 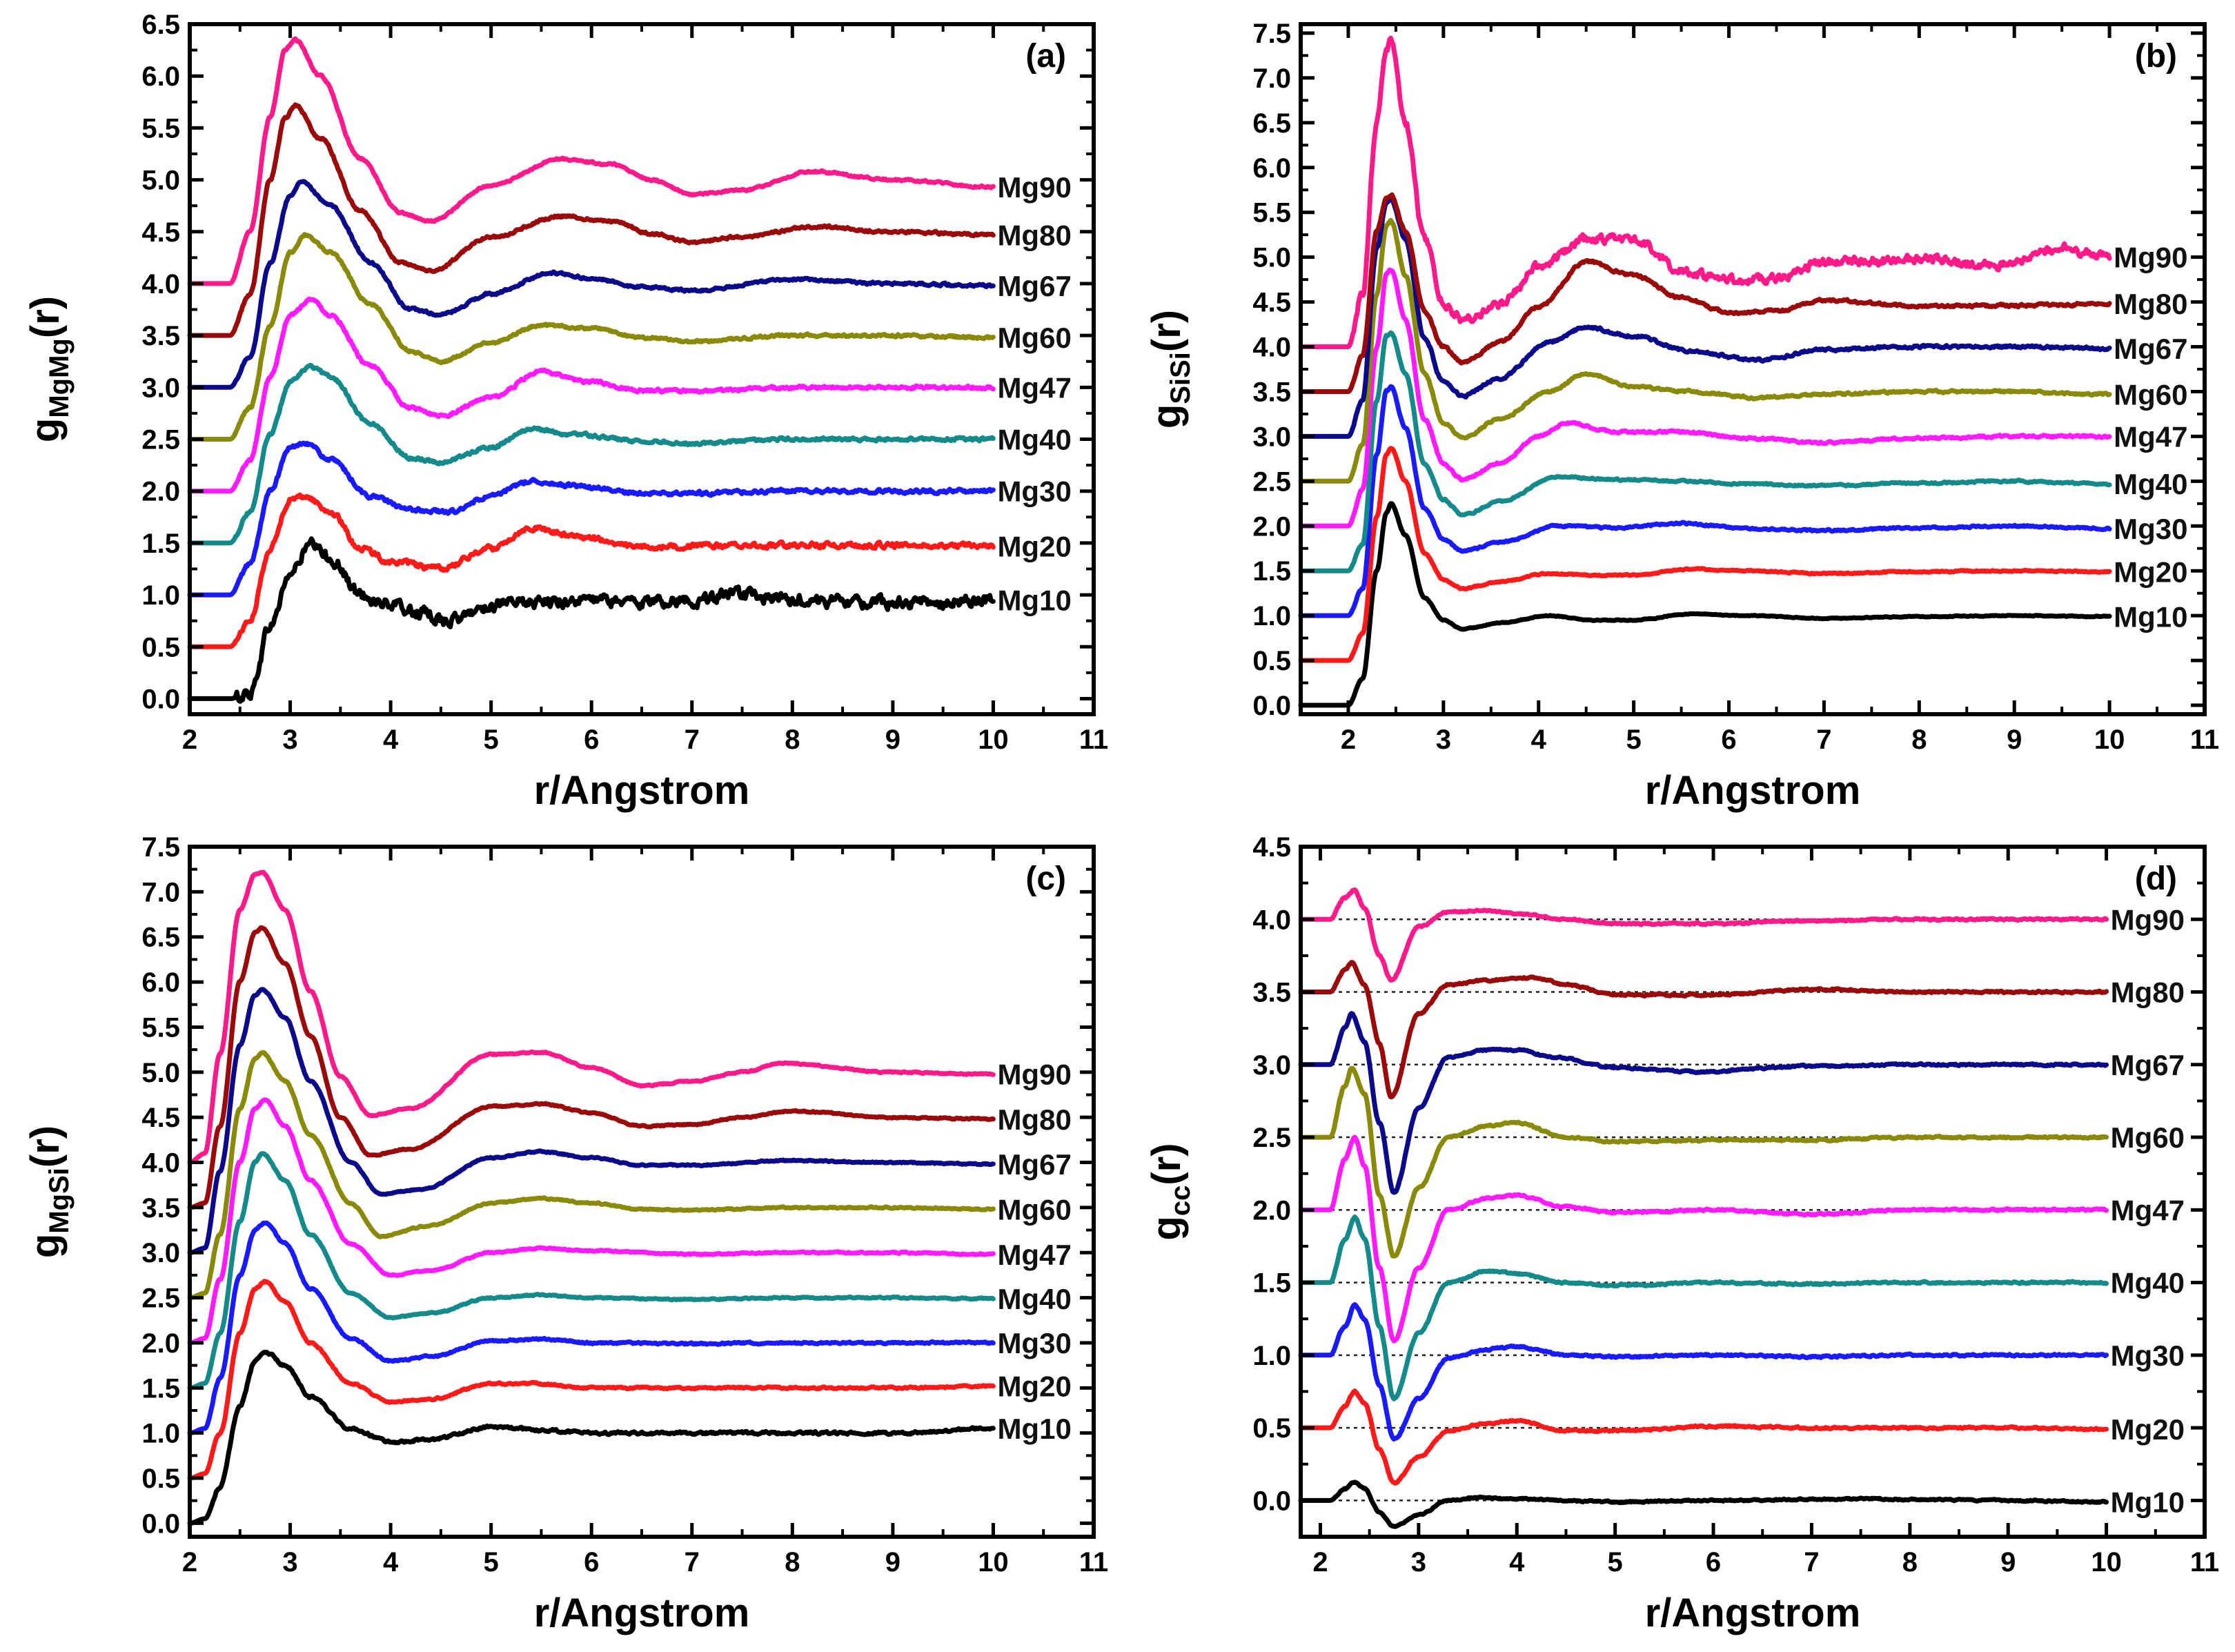 I want to click on y-axis-title: gcc(r), so click(x=1170, y=1191).